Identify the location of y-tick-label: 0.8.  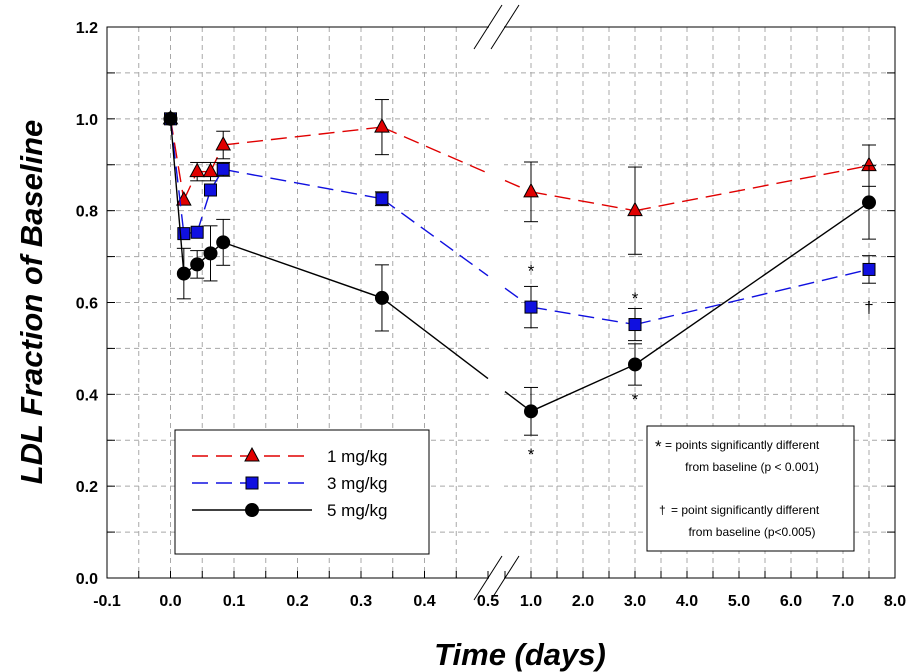
(87, 212).